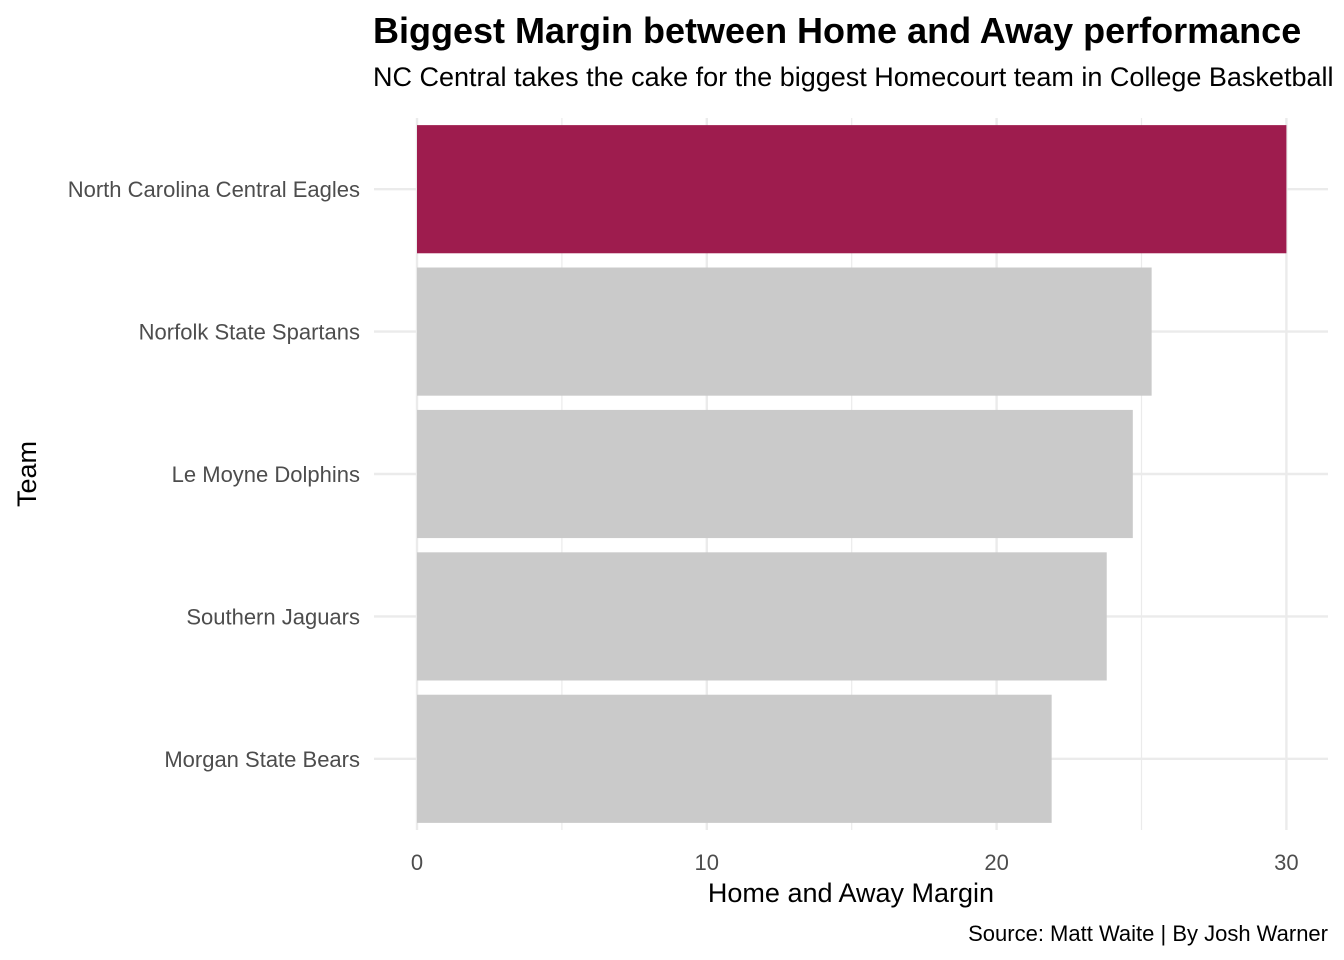  What do you see at coordinates (1148, 933) in the screenshot?
I see `caption: Source: Matt Waite | By Josh Warner` at bounding box center [1148, 933].